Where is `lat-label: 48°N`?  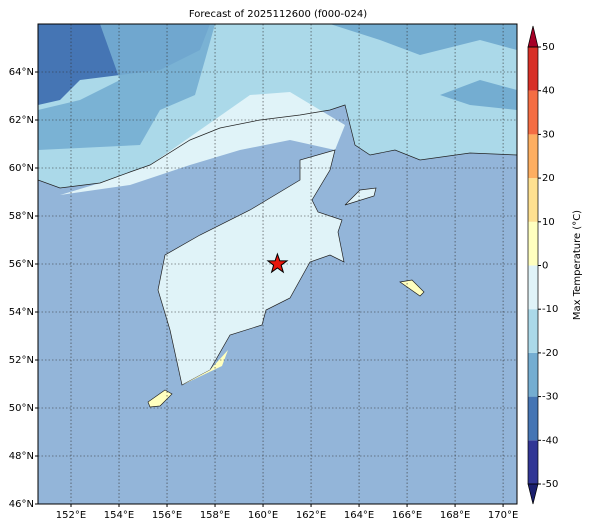
lat-label: 48°N is located at coordinates (21, 456).